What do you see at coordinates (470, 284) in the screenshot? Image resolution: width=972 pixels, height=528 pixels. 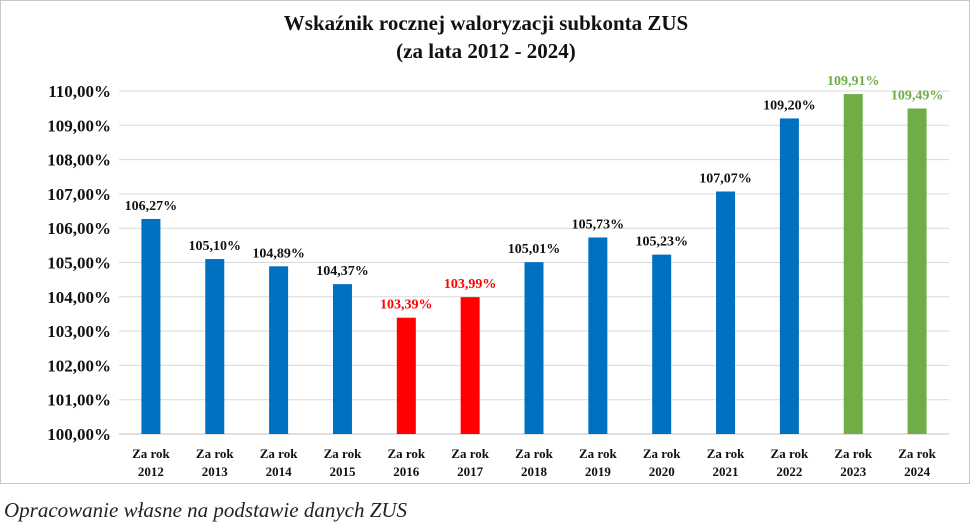 I see `data-label: 103,99%` at bounding box center [470, 284].